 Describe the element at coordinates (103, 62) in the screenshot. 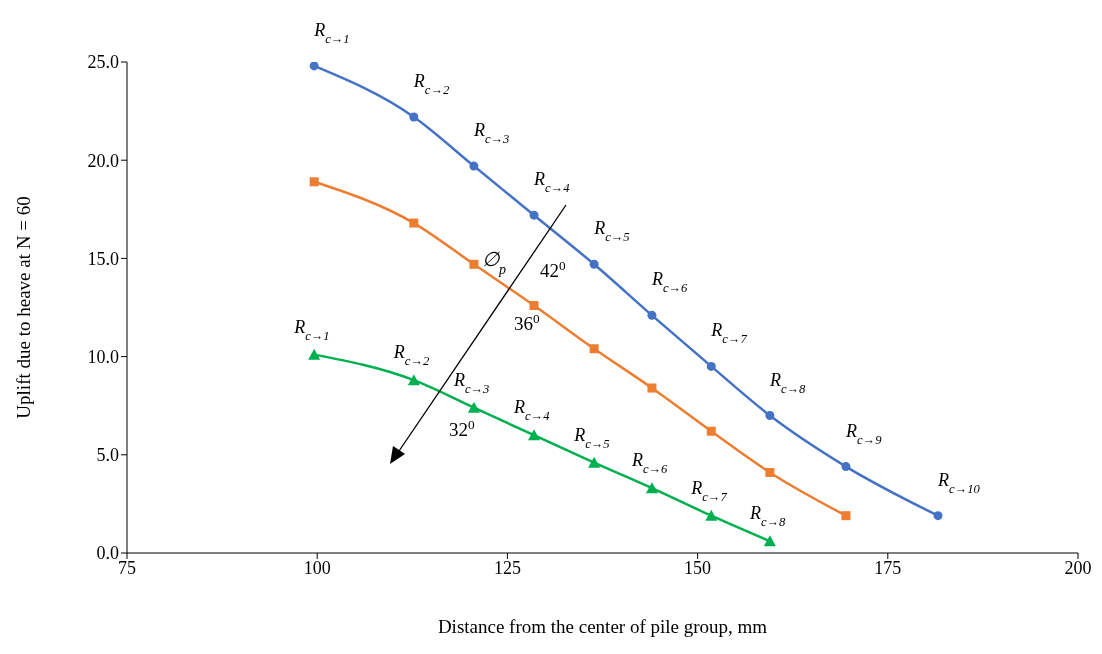

I see `y-tick-label: 25.0` at that location.